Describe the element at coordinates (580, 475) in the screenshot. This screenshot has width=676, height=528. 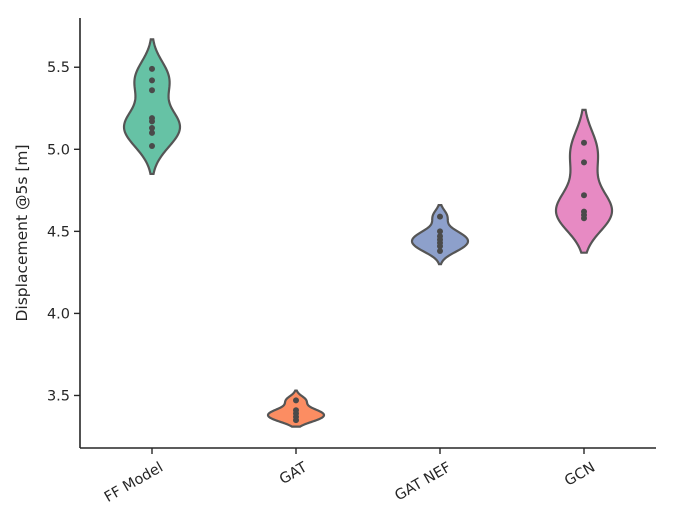
I see `x-tick-label: GCN` at that location.